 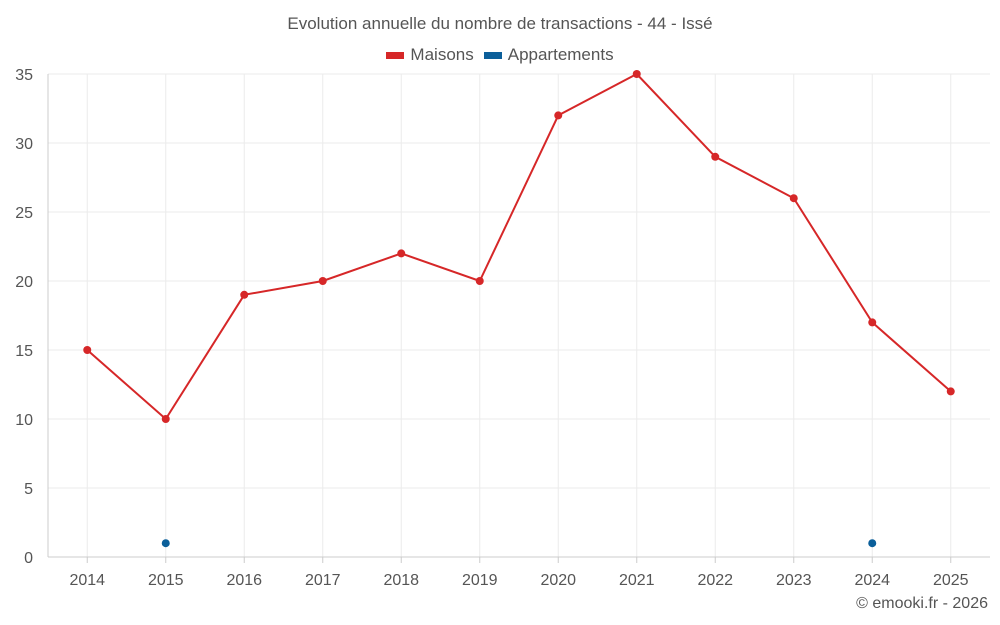 What do you see at coordinates (951, 580) in the screenshot?
I see `x-tick-label: 2025` at bounding box center [951, 580].